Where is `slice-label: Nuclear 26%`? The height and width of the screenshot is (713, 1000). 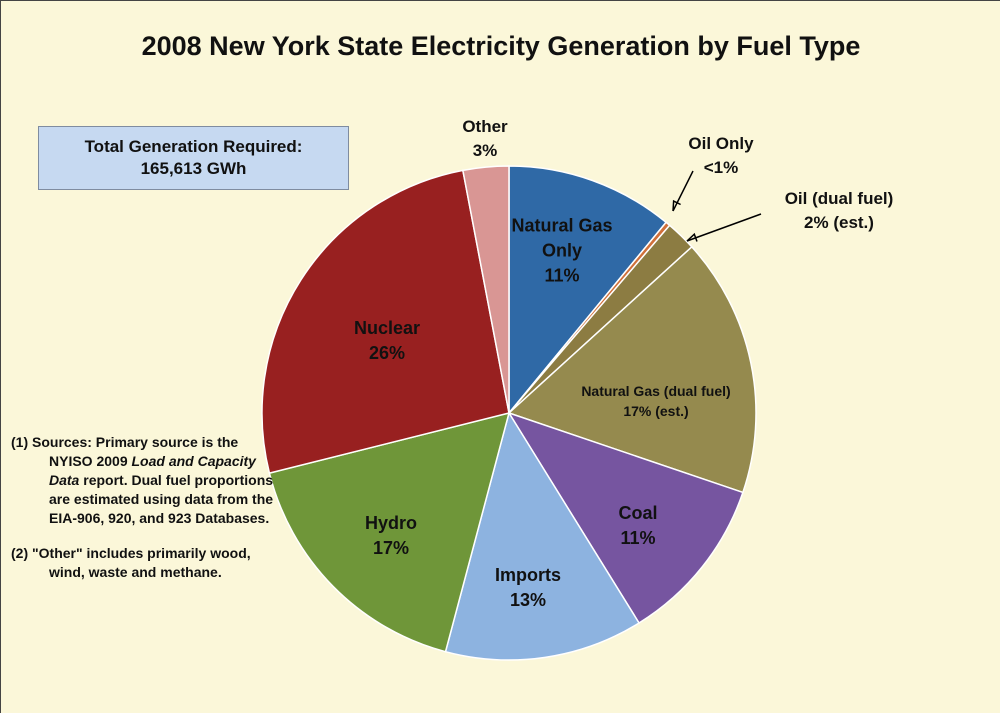 slice-label: Nuclear 26% is located at coordinates (387, 341).